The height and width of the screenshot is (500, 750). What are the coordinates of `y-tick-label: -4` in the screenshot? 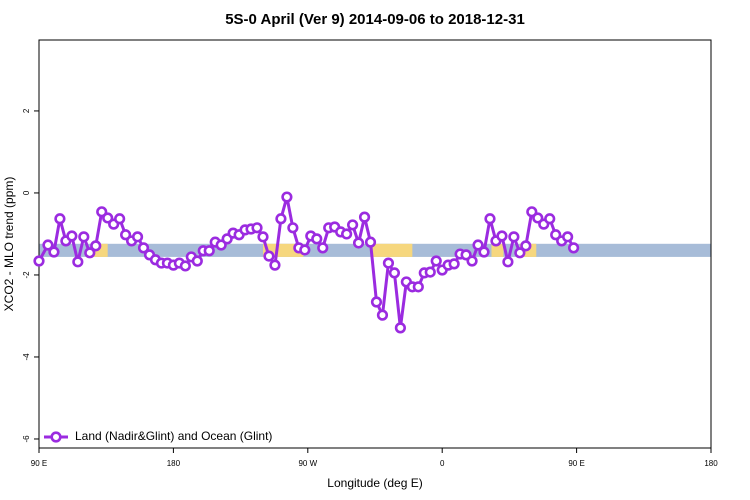 It's located at (26, 357).